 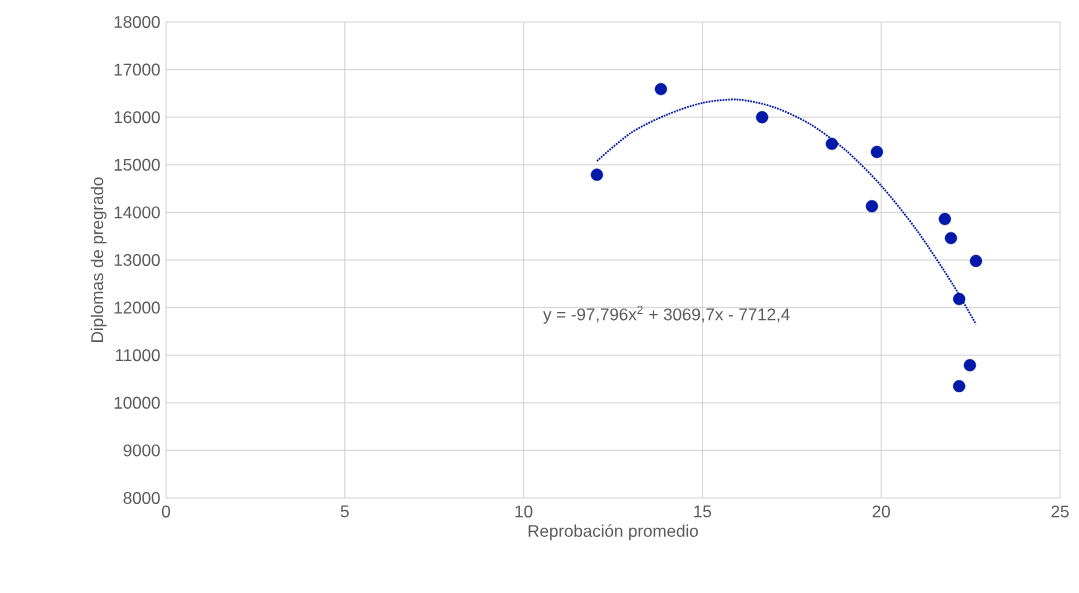 What do you see at coordinates (137, 260) in the screenshot?
I see `y-tick-label: 13000` at bounding box center [137, 260].